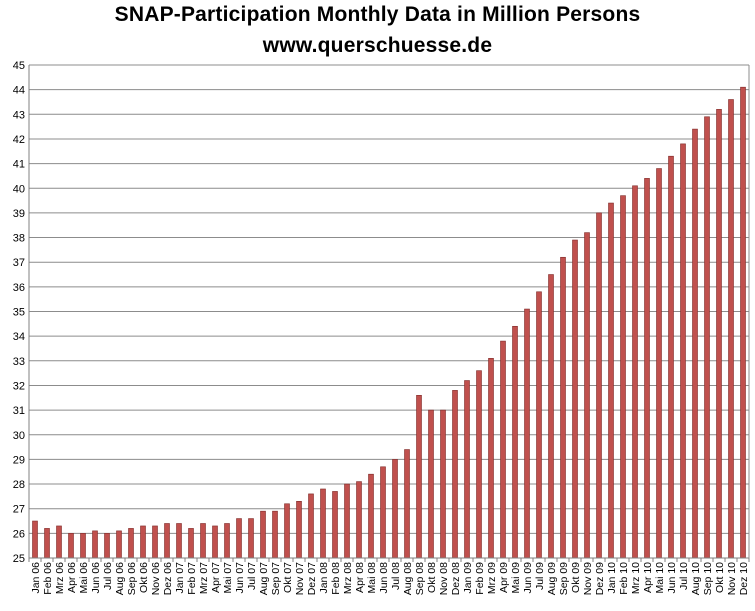 This screenshot has height=611, width=755. What do you see at coordinates (60, 578) in the screenshot?
I see `x-tick-label: Mrz 06` at bounding box center [60, 578].